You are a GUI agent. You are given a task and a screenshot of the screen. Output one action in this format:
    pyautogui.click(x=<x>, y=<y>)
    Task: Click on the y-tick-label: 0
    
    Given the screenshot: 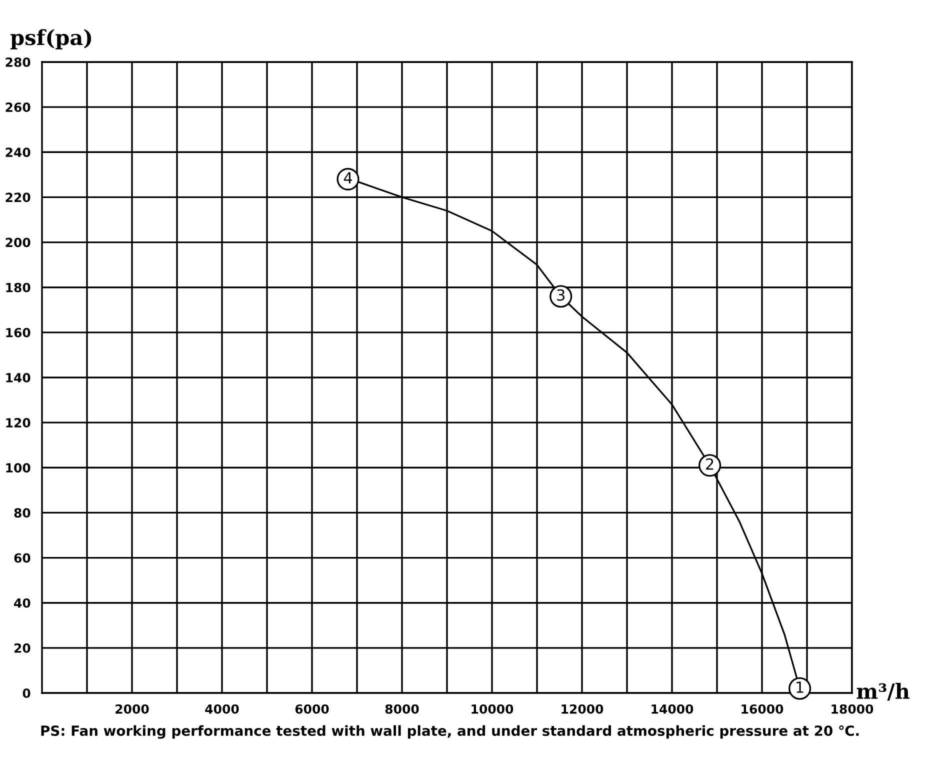 What is the action you would take?
    pyautogui.click(x=26, y=693)
    